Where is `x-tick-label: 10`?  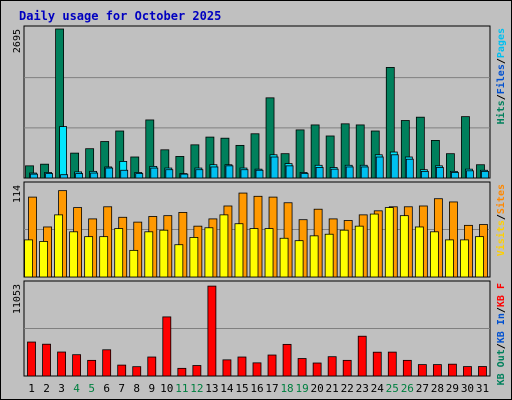
x-tick-label: 10 is located at coordinates (166, 388).